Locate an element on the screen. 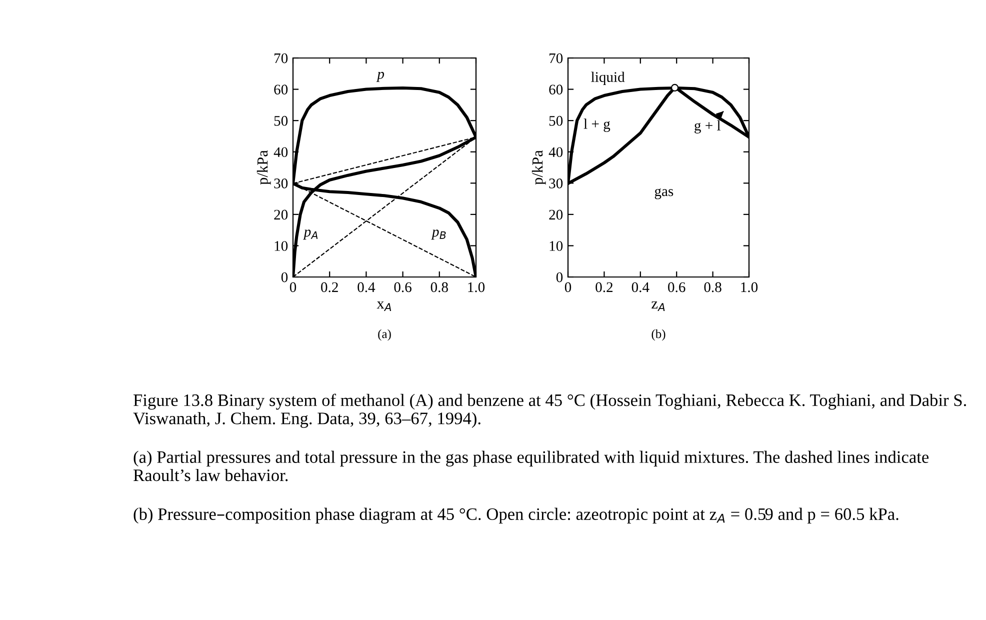 The height and width of the screenshot is (620, 986). annotation: gas is located at coordinates (664, 194).